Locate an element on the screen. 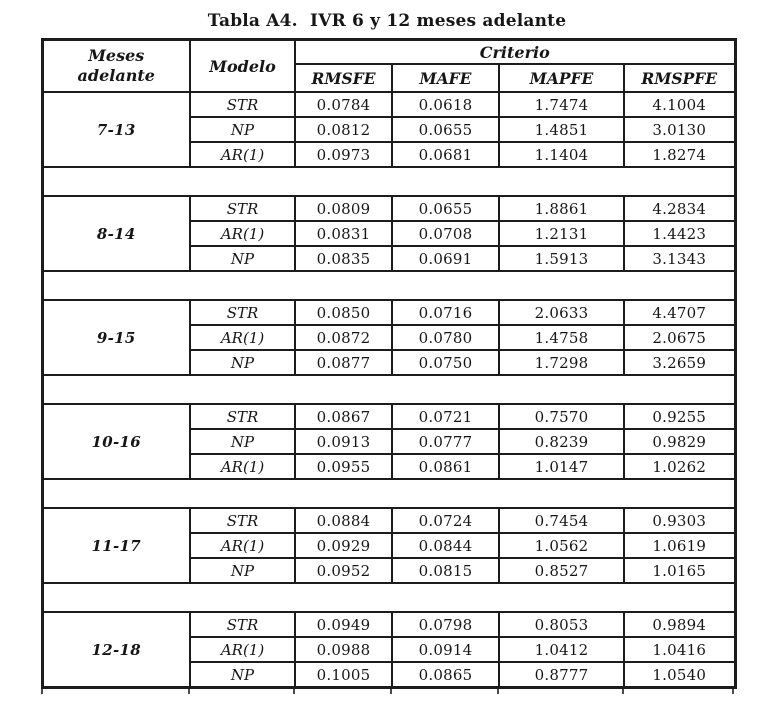 Image resolution: width=774 pixels, height=724 pixels. value-cell: 1.0562 is located at coordinates (561, 545).